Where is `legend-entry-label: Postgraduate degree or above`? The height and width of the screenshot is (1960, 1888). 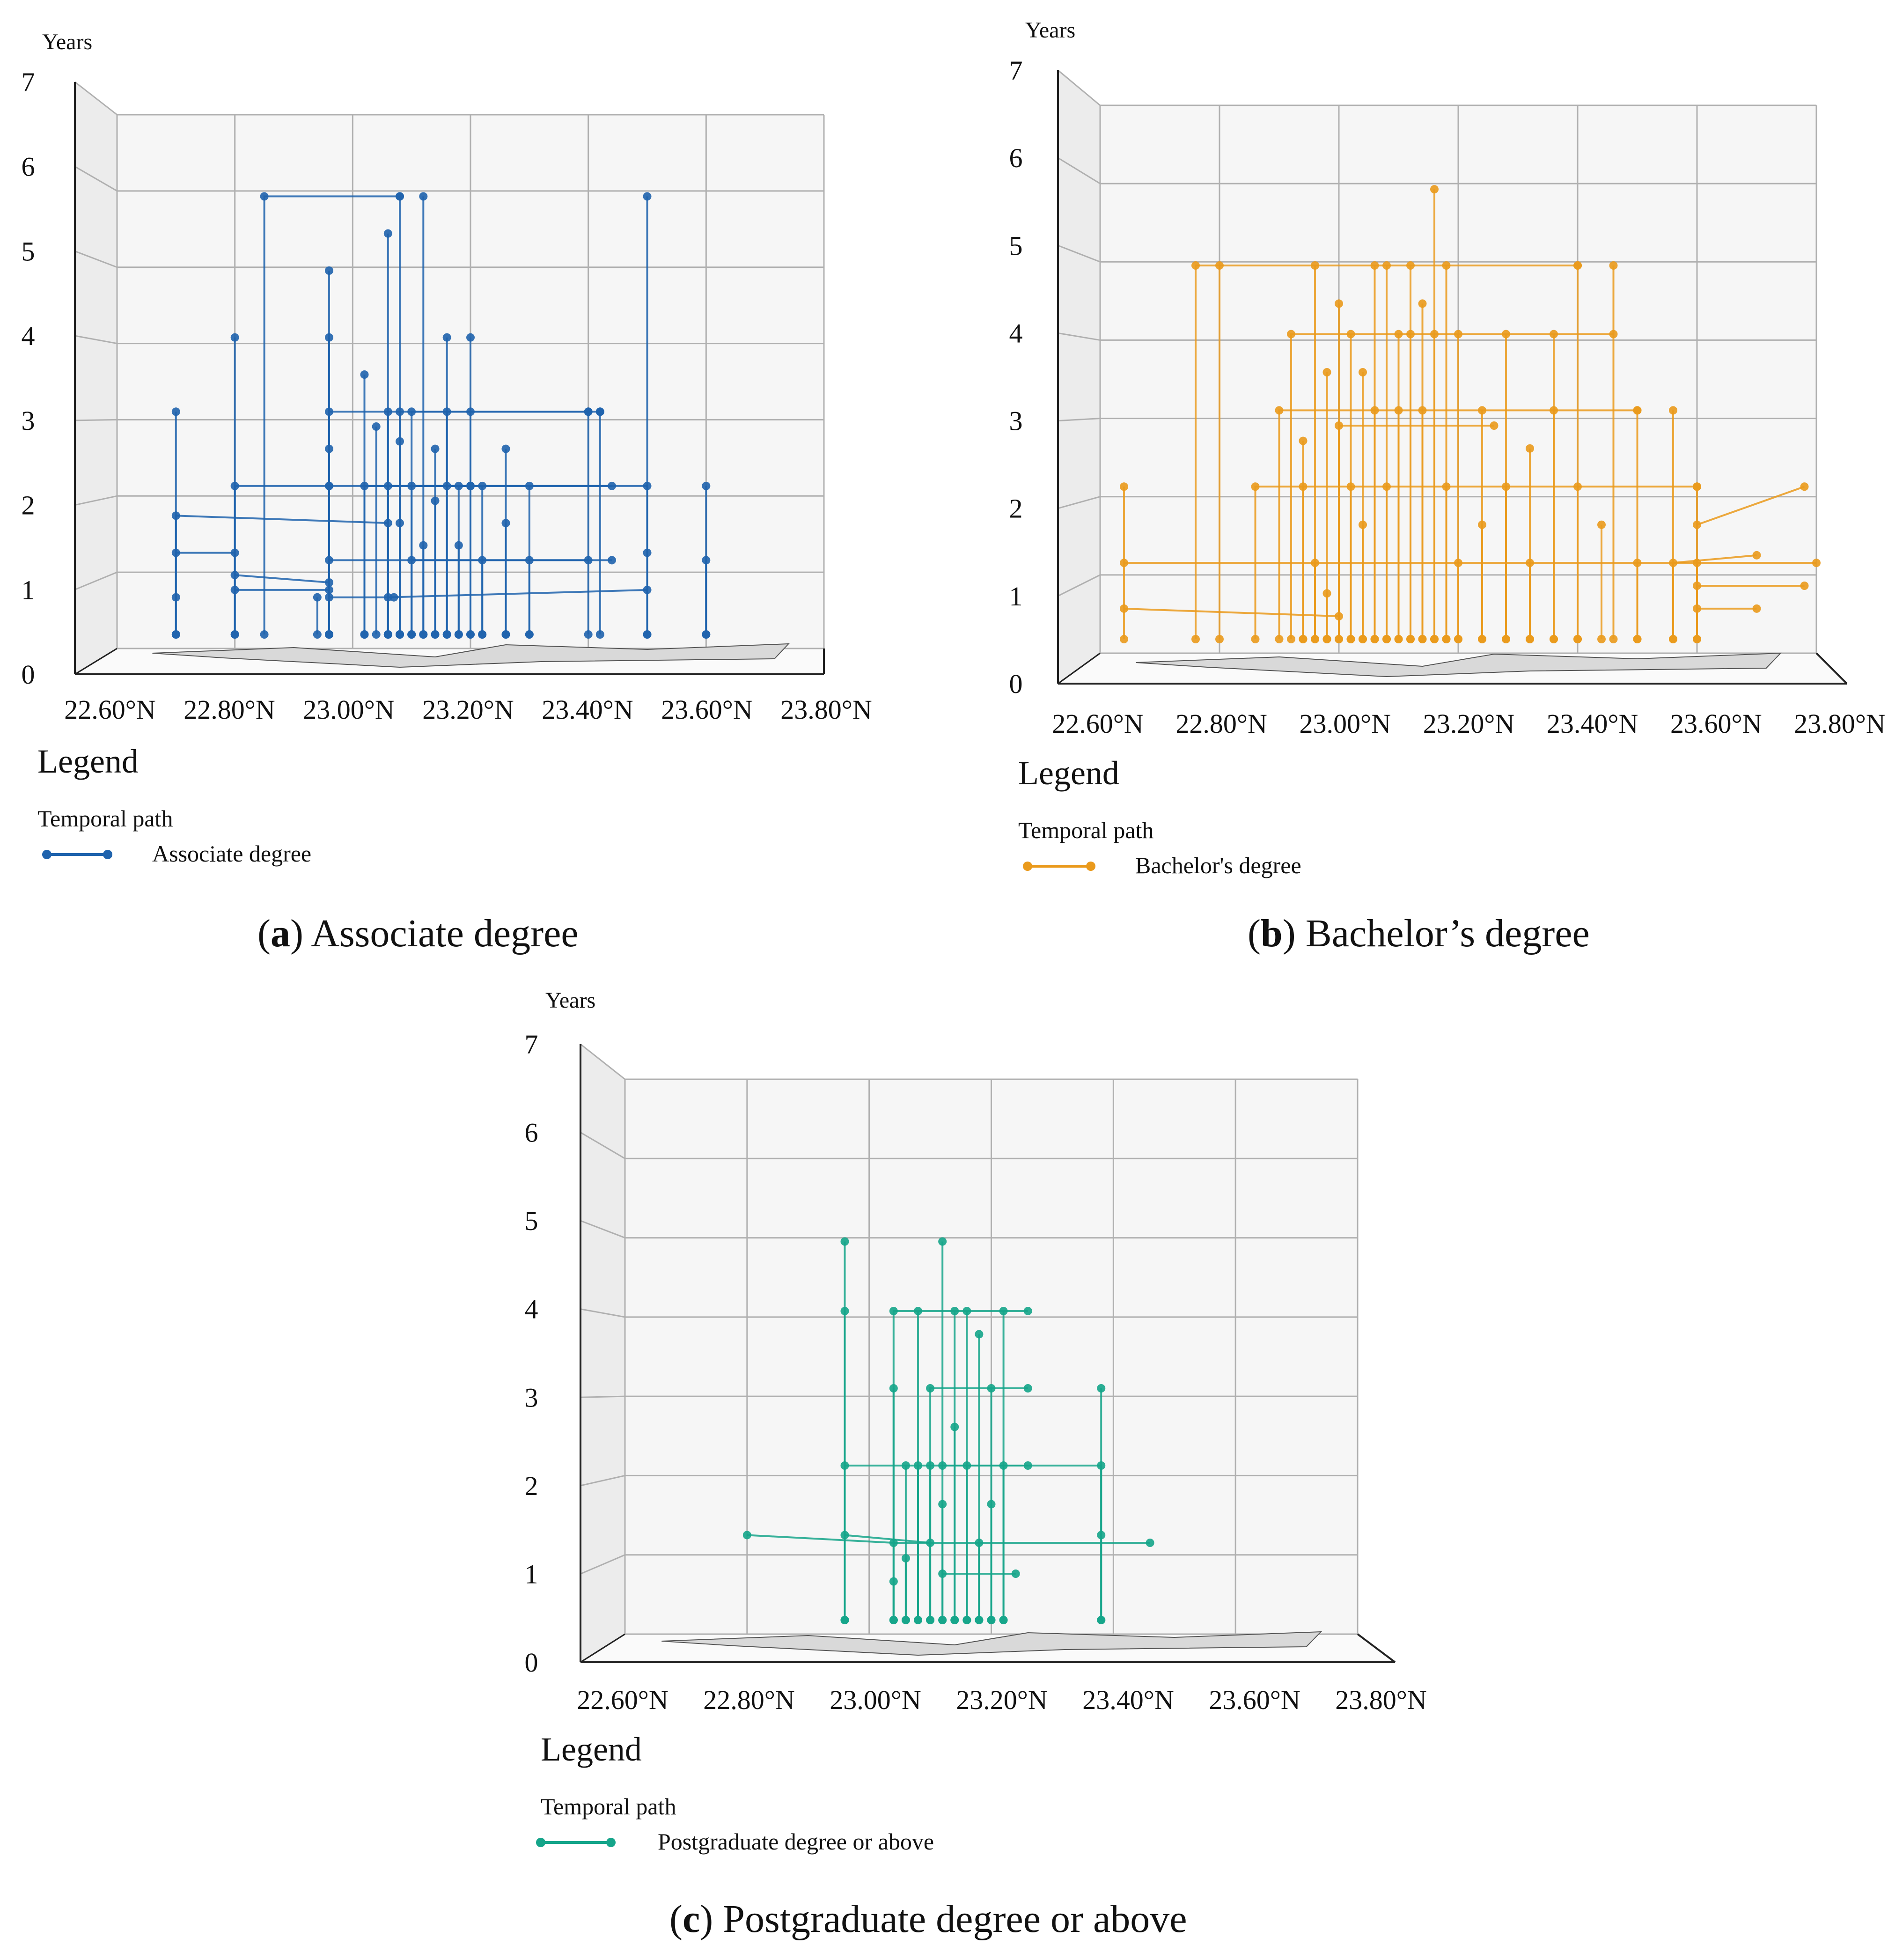 legend-entry-label: Postgraduate degree or above is located at coordinates (796, 1841).